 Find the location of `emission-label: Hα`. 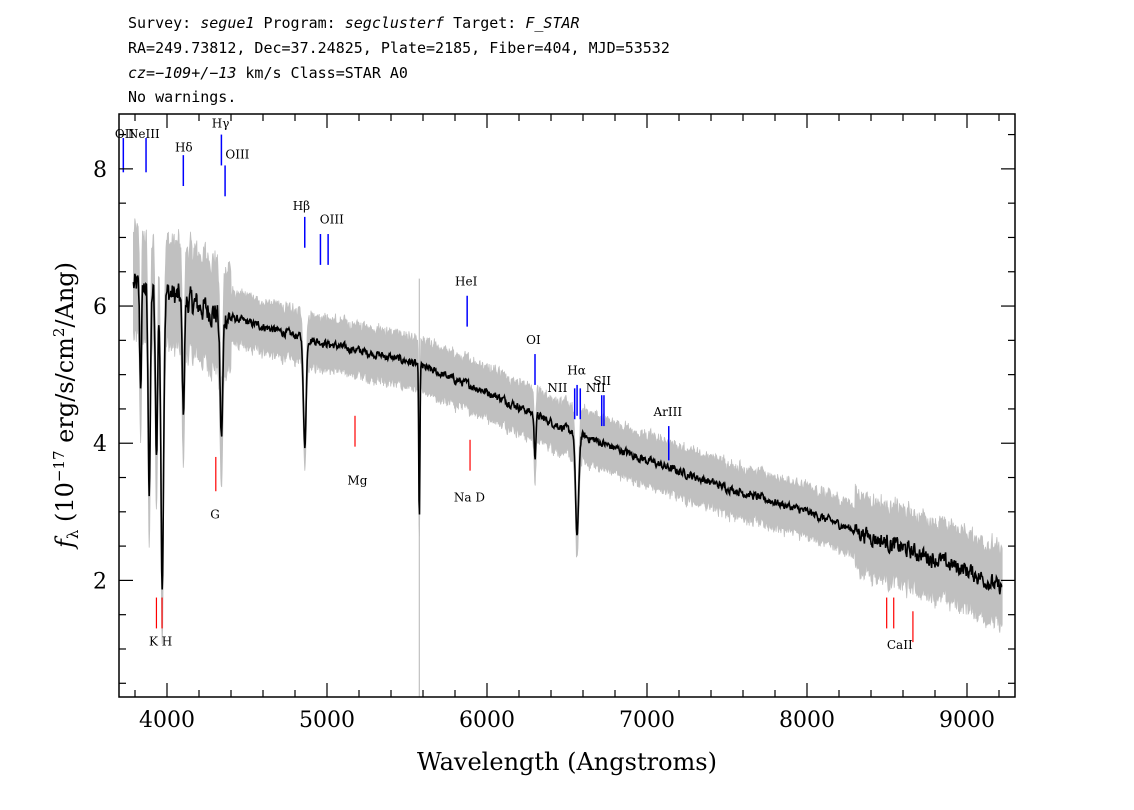

emission-label: Hα is located at coordinates (576, 371).